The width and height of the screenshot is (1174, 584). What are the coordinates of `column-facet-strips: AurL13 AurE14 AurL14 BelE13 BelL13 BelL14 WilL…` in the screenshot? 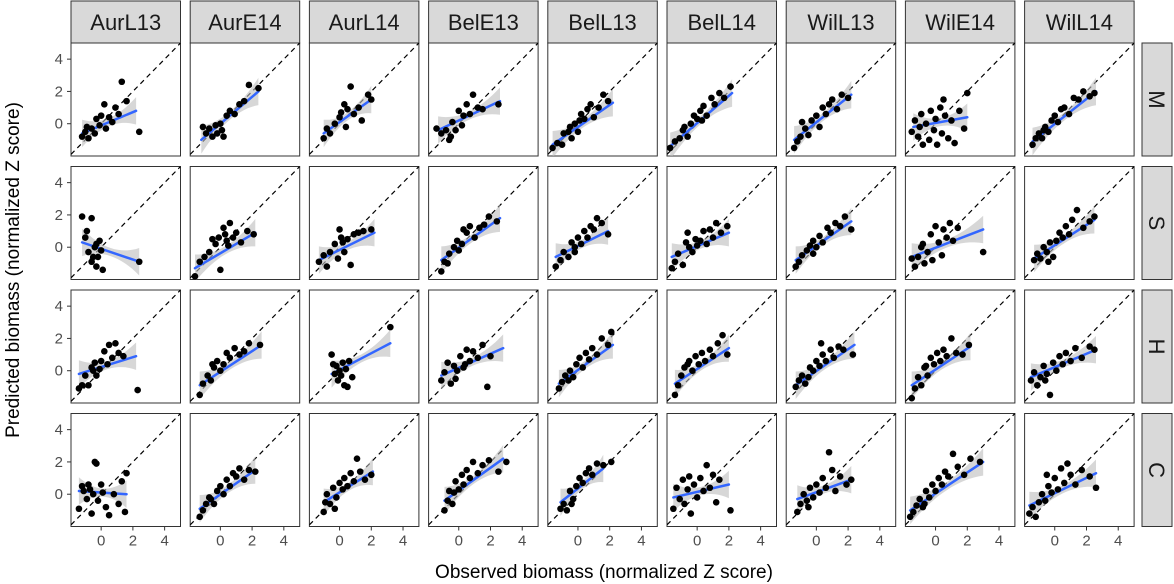 It's located at (602, 22).